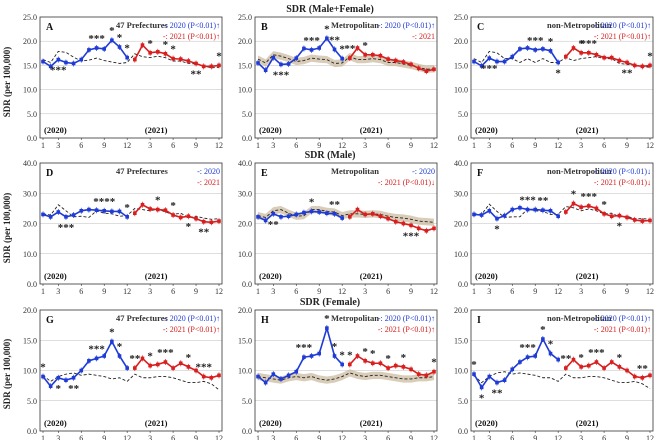  What do you see at coordinates (562, 77) in the screenshot?
I see `plot-frame` at bounding box center [562, 77].